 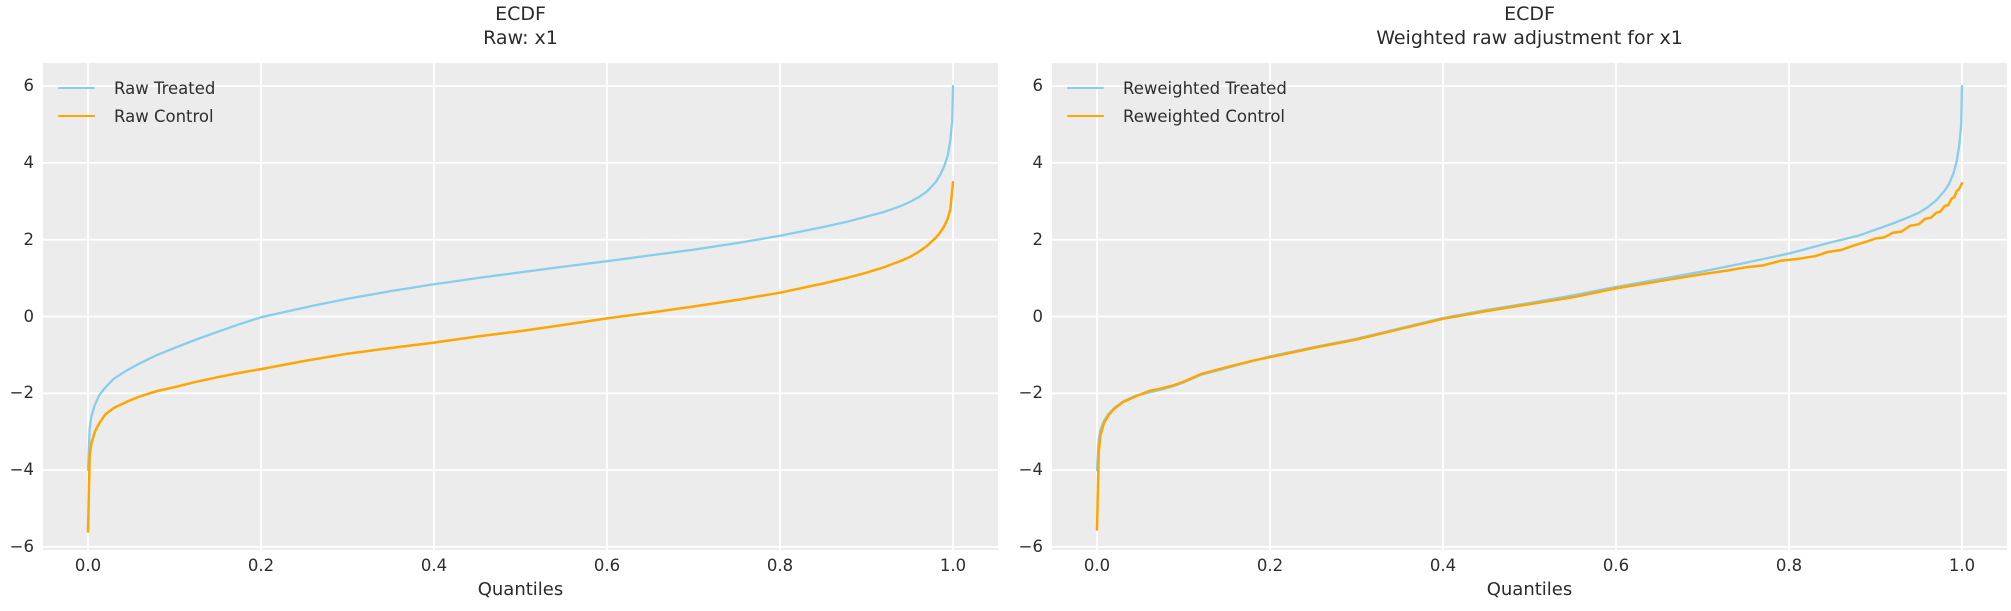 I want to click on right-plot-legend: Reweighted Treated Reweighted Control, so click(x=1177, y=102).